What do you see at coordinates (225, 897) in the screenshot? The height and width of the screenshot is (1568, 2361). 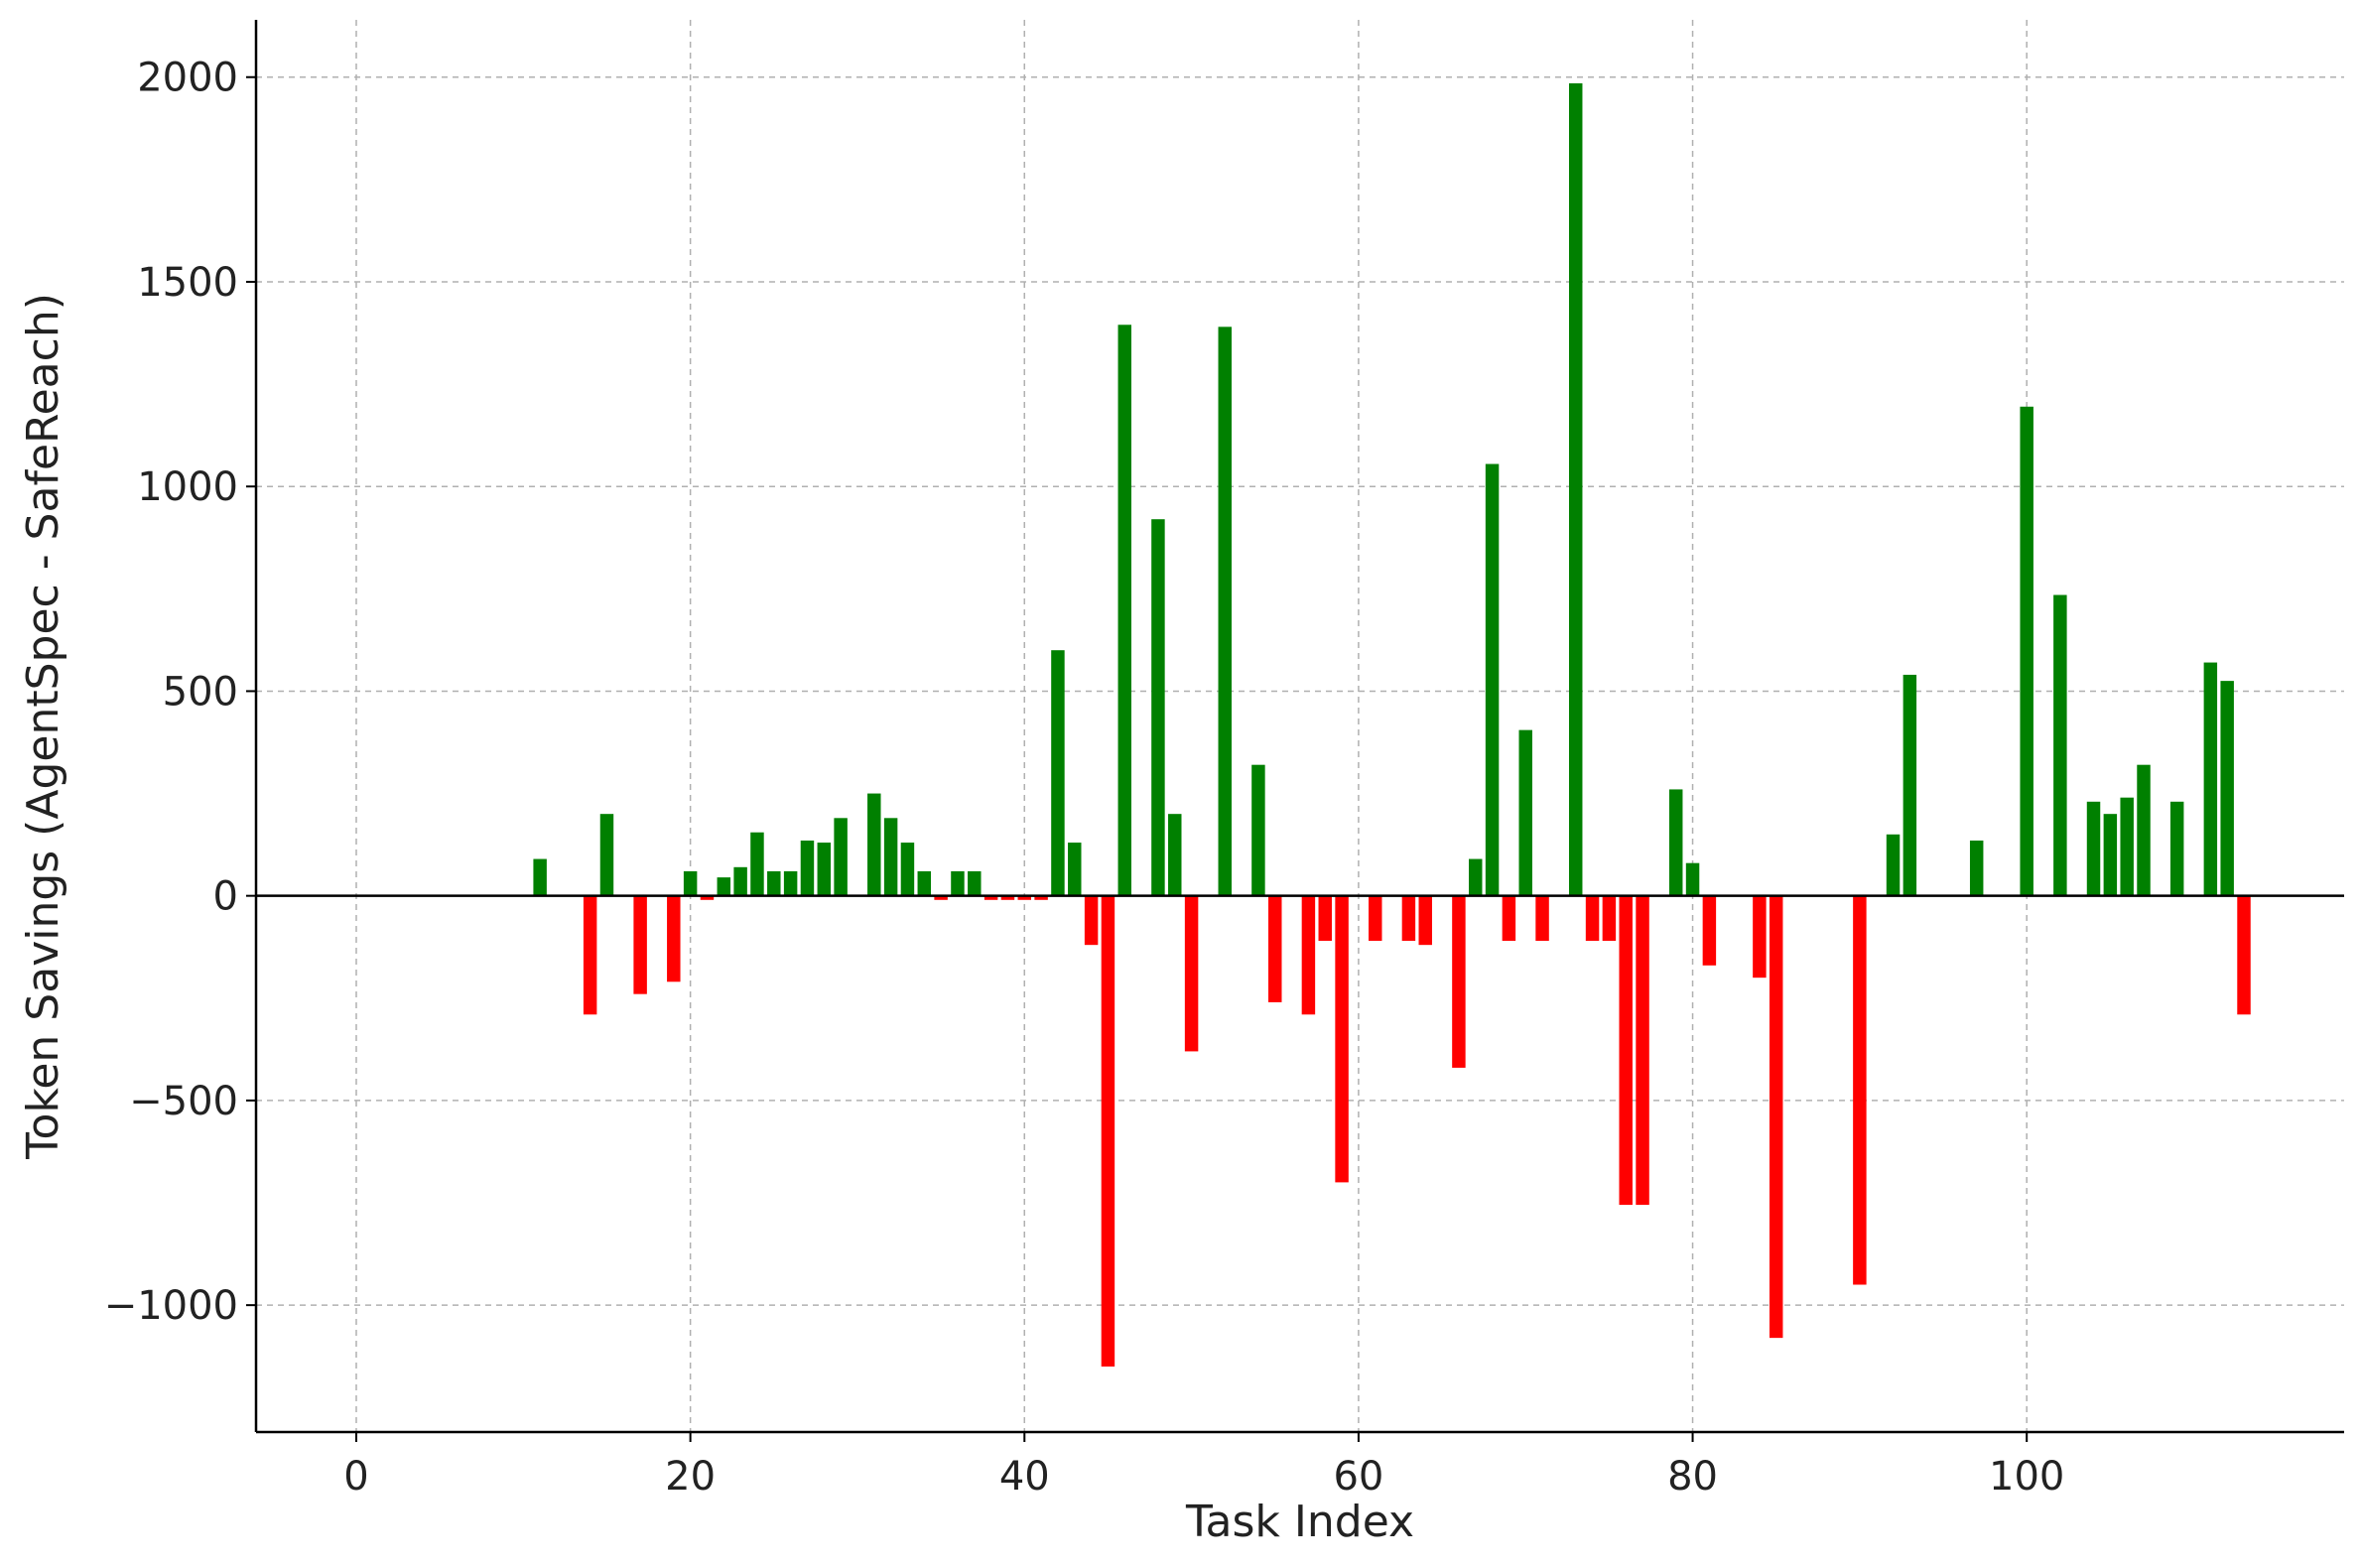 I see `y-tick-label: 0` at bounding box center [225, 897].